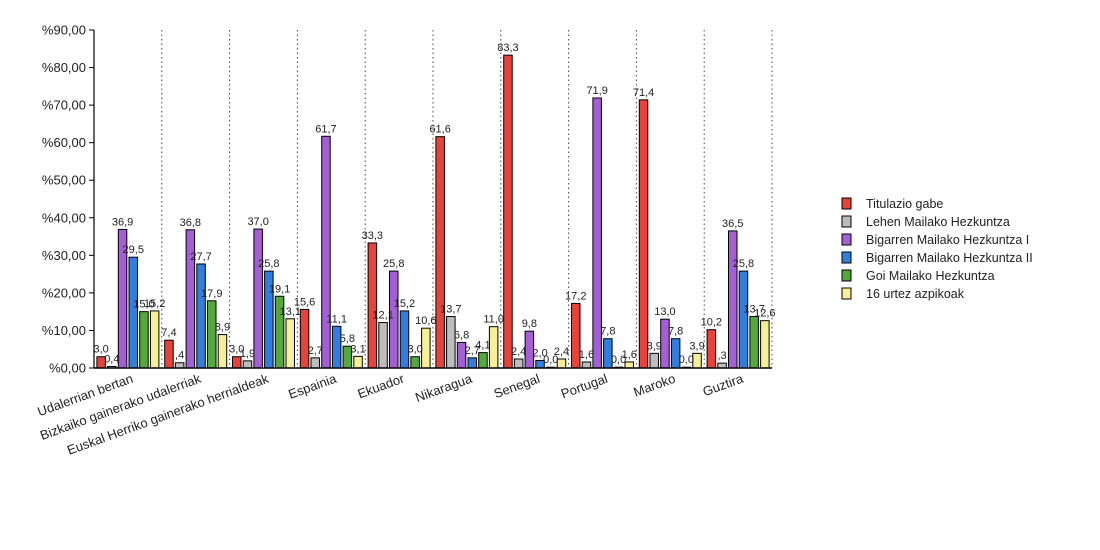 The height and width of the screenshot is (550, 1100). I want to click on data-label: 61,7, so click(325, 129).